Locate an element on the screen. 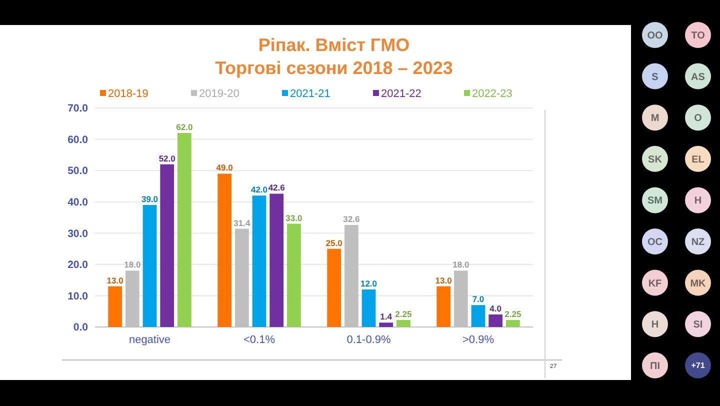 Image resolution: width=720 pixels, height=406 pixels. text: SI is located at coordinates (698, 325).